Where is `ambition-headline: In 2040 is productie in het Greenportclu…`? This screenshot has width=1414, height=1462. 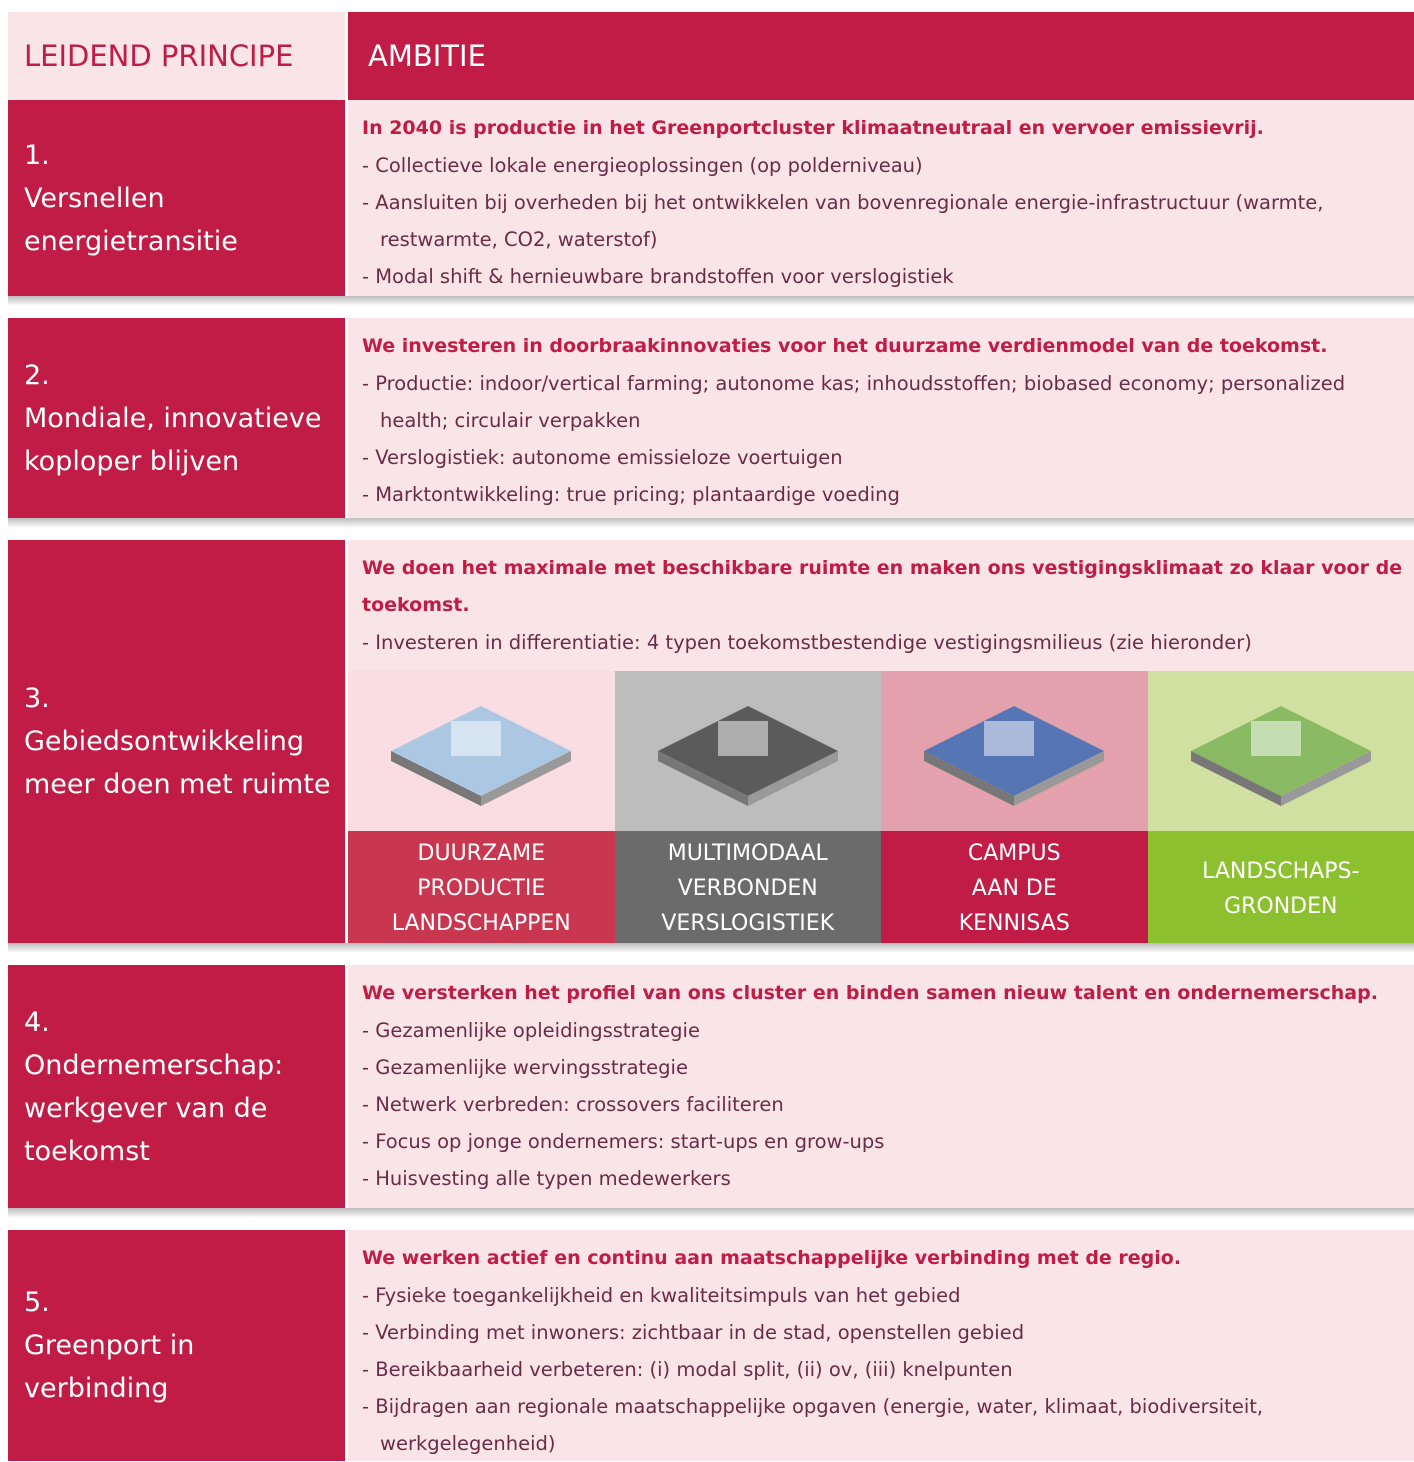 ambition-headline: In 2040 is productie in het Greenportclu… is located at coordinates (883, 128).